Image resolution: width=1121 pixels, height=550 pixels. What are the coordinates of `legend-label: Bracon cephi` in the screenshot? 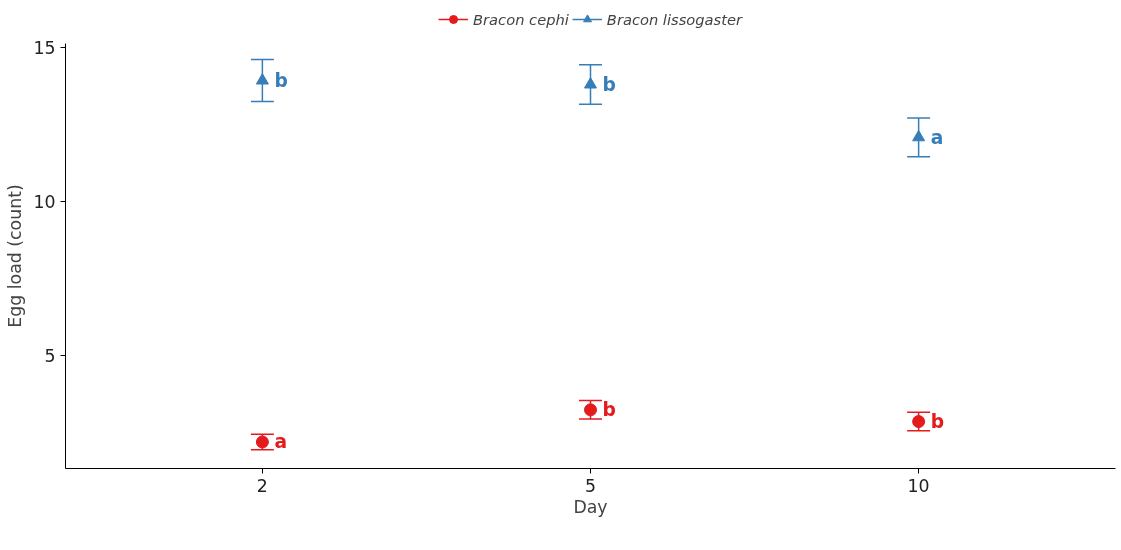 It's located at (521, 19).